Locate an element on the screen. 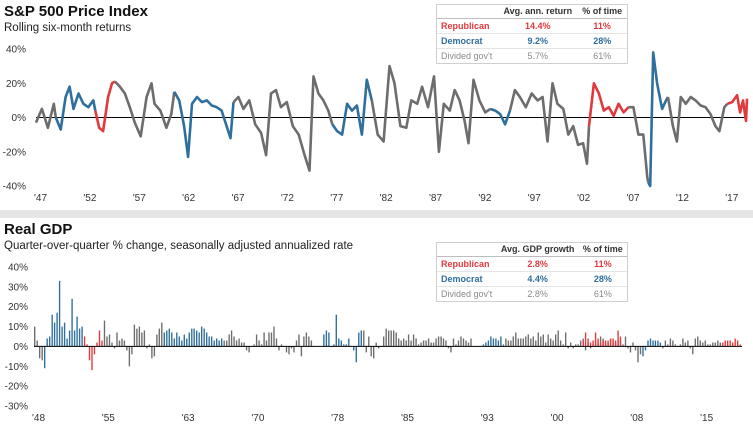 Image resolution: width=753 pixels, height=428 pixels. stats-row-pct: 61% is located at coordinates (602, 293).